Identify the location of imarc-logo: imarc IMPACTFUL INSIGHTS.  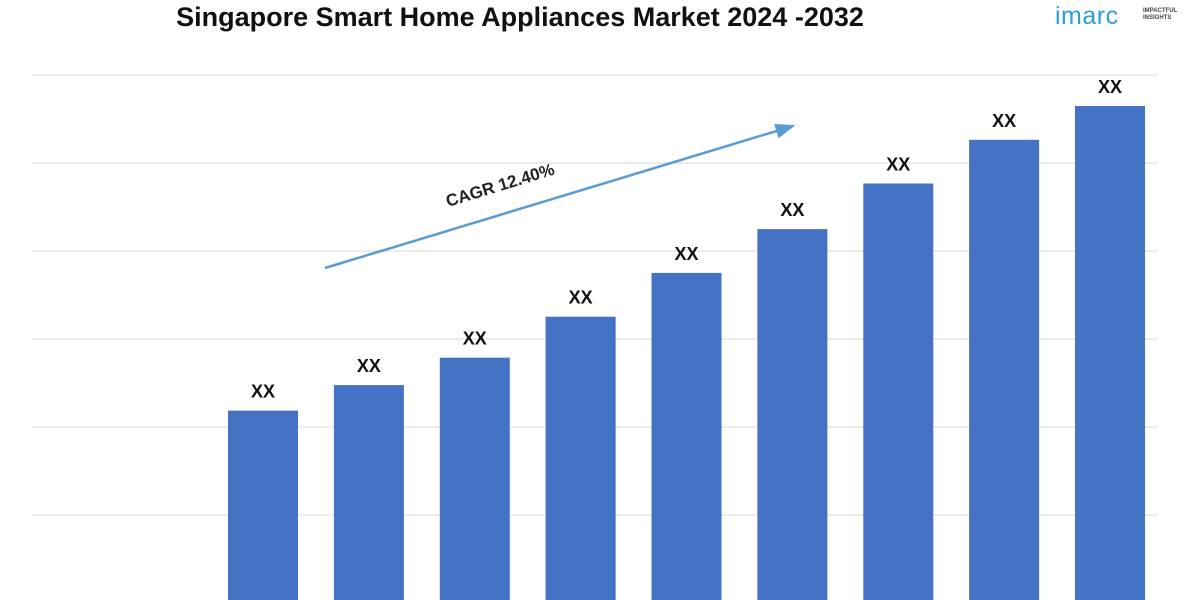
(1122, 17).